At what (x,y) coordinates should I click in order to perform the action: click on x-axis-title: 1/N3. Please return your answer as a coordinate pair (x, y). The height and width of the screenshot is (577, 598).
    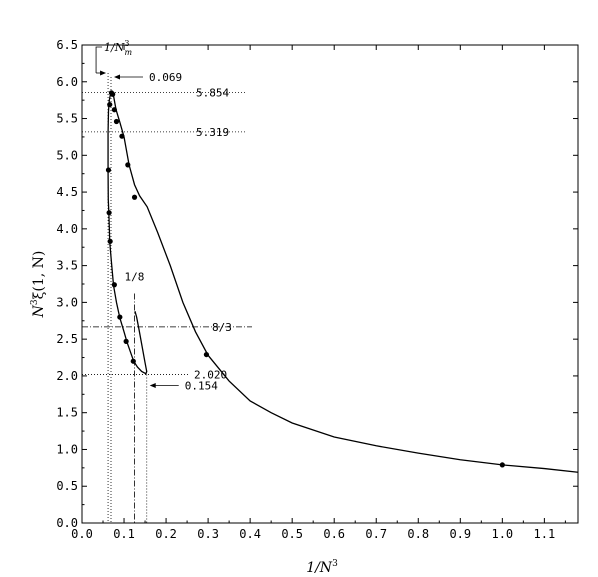
    Looking at the image, I should click on (322, 567).